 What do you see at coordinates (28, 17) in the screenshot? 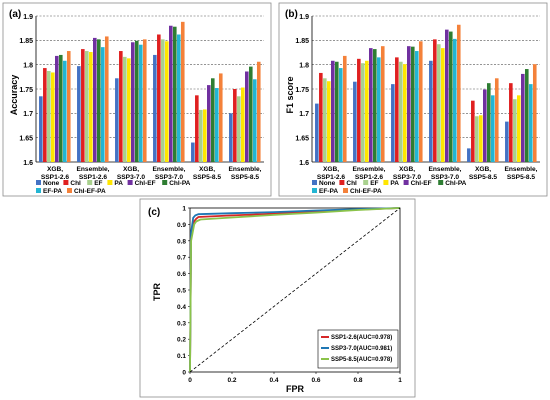
I see `panel-a-ytick-label: 1.9` at bounding box center [28, 17].